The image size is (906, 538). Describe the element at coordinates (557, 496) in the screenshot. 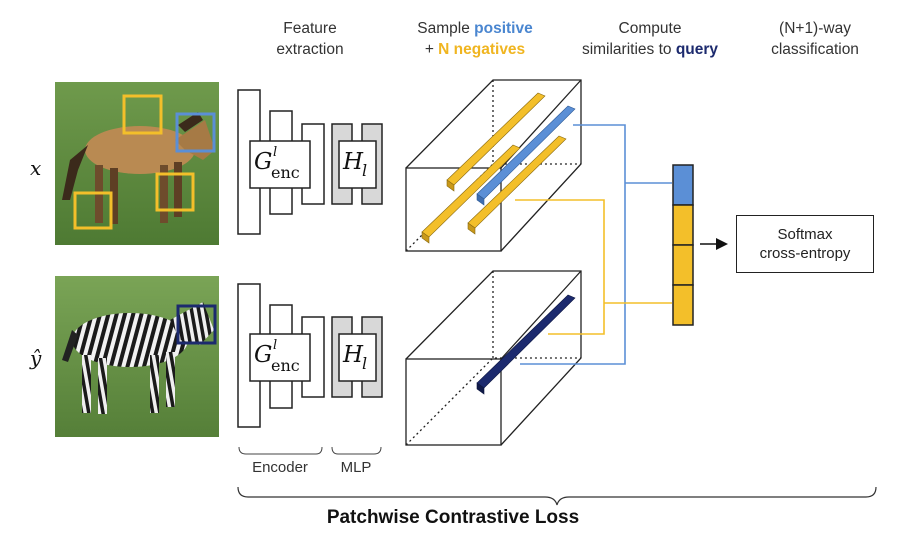

I see `loss-brace` at that location.